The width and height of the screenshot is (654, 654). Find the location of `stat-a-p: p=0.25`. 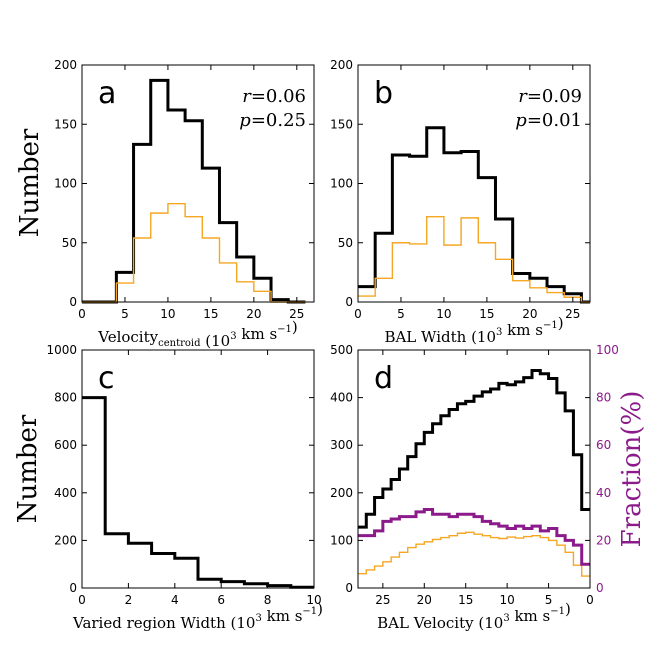

stat-a-p: p=0.25 is located at coordinates (272, 120).